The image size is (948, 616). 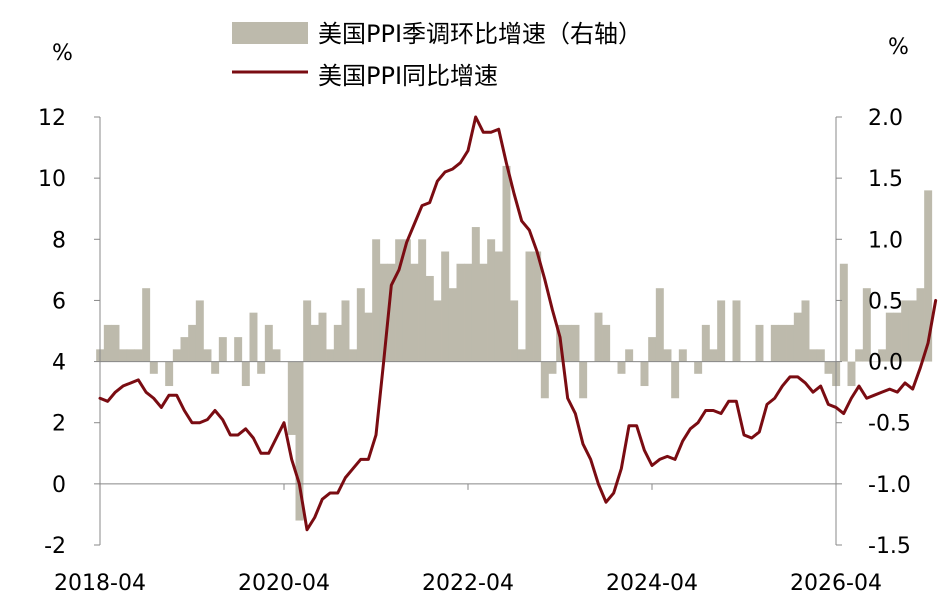 What do you see at coordinates (885, 301) in the screenshot?
I see `right-tick-label: 0.5` at bounding box center [885, 301].